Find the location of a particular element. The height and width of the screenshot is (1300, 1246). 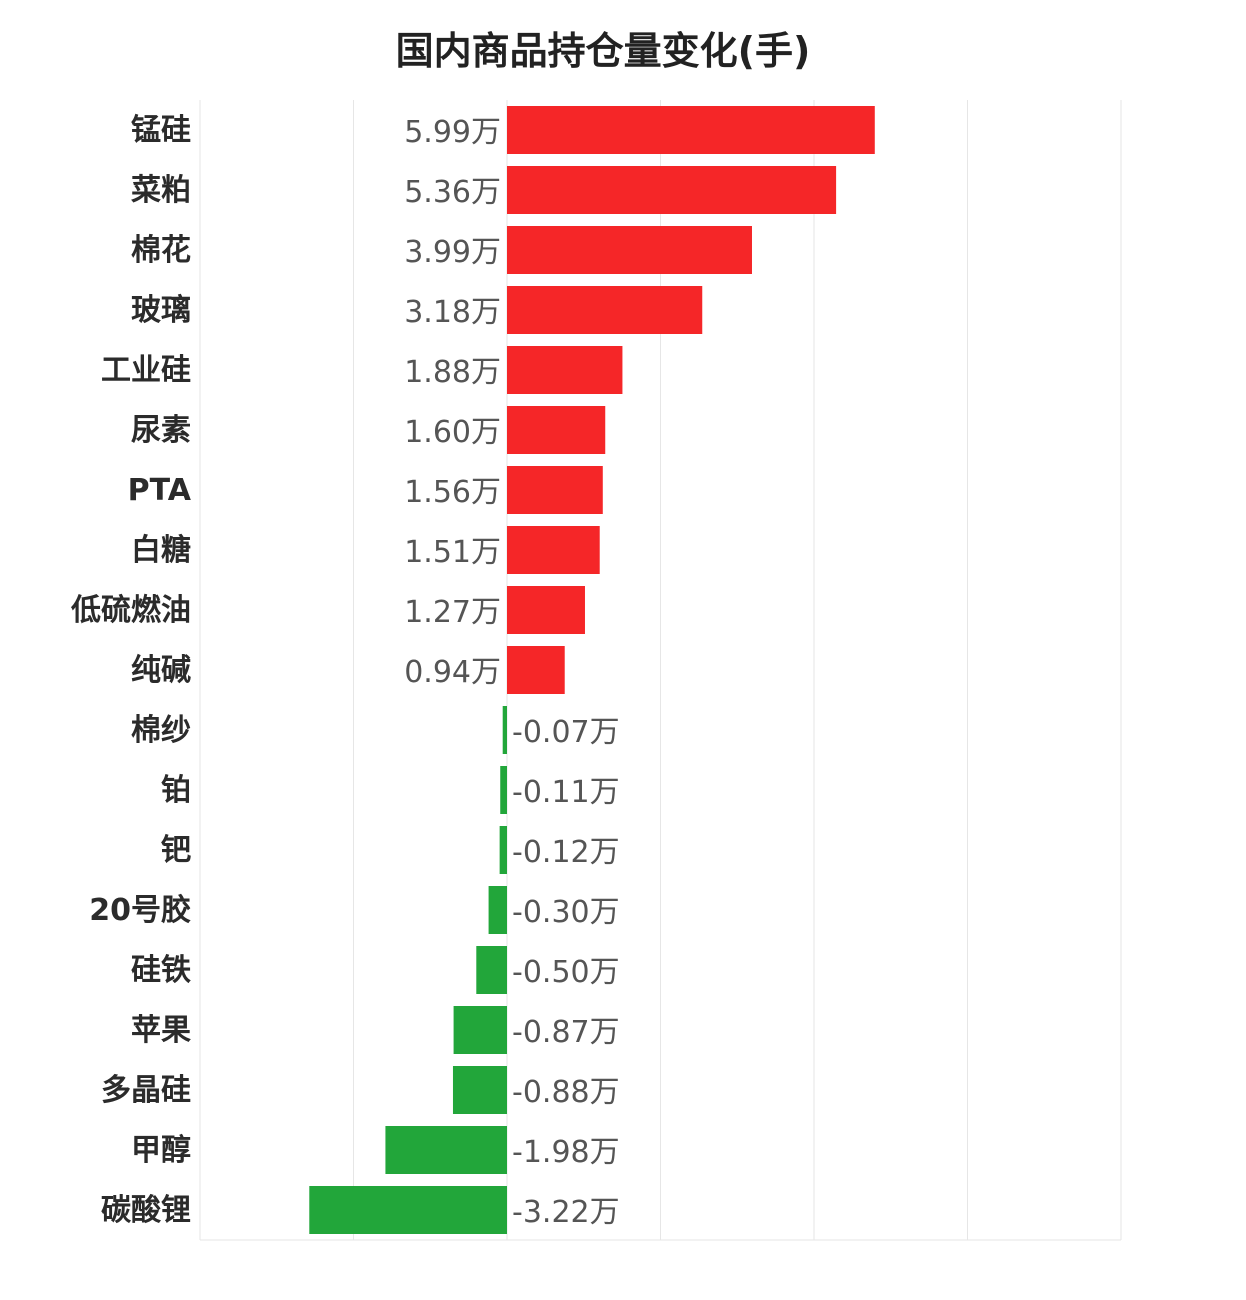

data-label: 5.36万 is located at coordinates (452, 192).